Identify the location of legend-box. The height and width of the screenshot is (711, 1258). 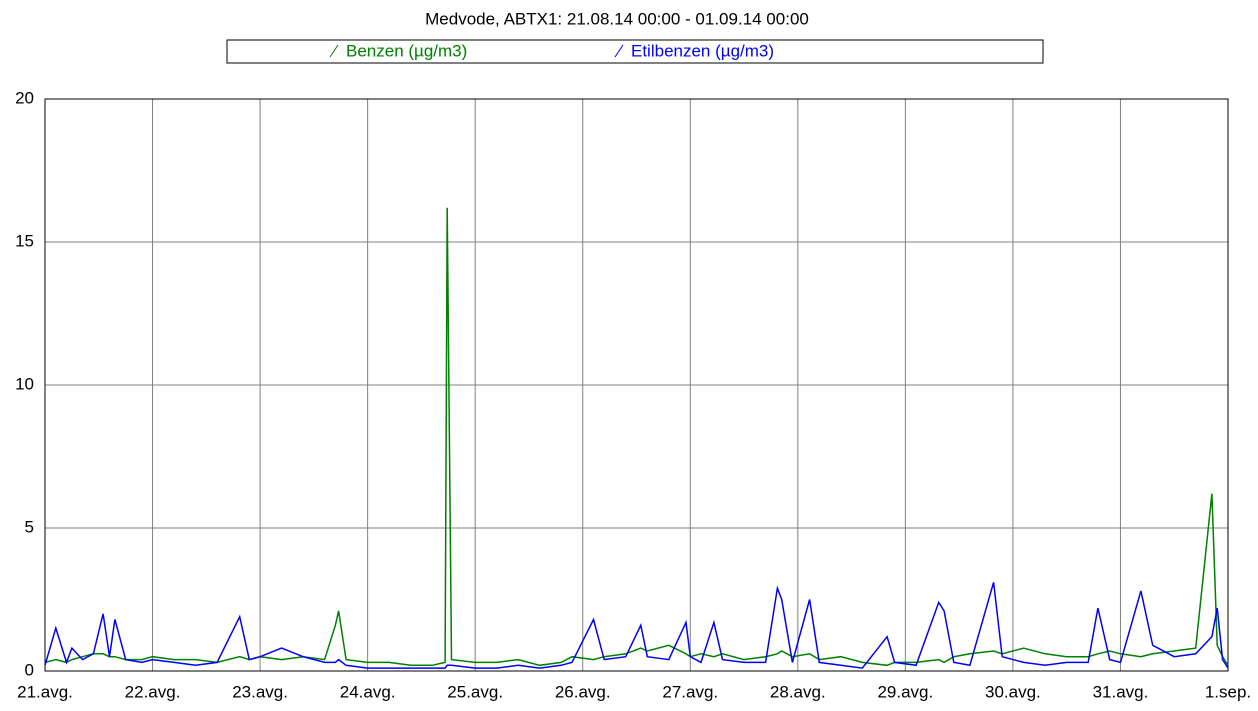
(635, 51).